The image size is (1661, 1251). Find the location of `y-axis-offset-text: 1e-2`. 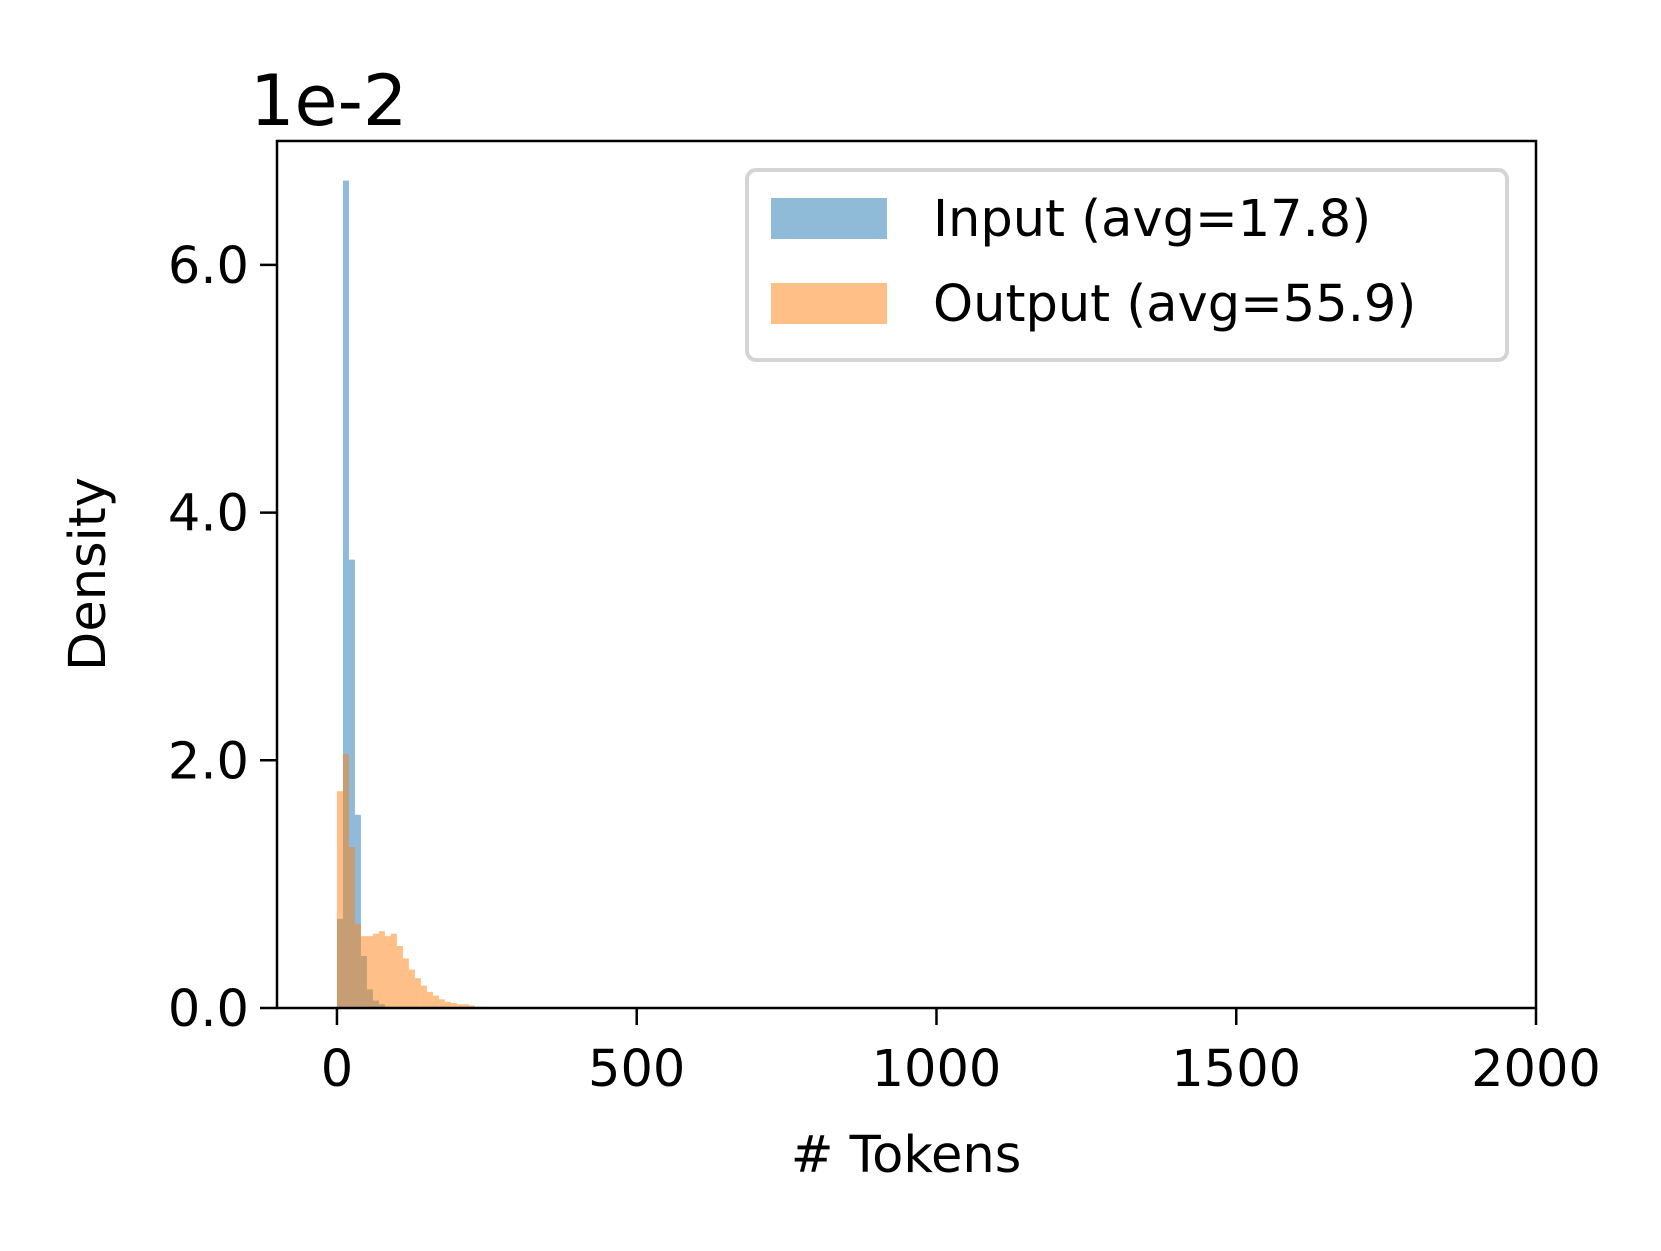

y-axis-offset-text: 1e-2 is located at coordinates (328, 101).